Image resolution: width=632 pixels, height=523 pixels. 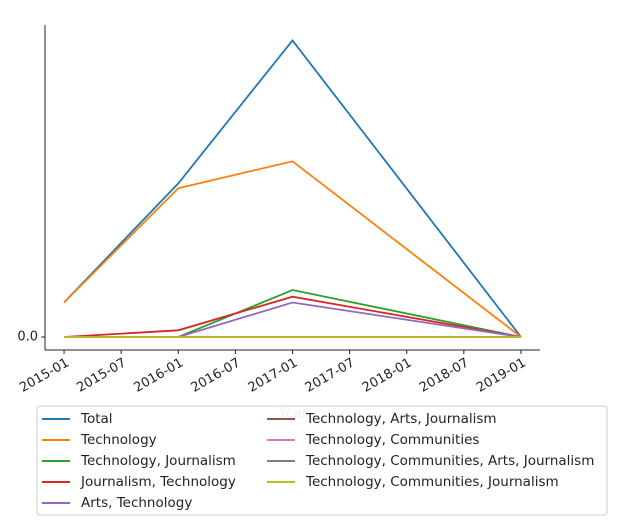 What do you see at coordinates (432, 482) in the screenshot?
I see `legend-label: Technology, Communities, Journalism` at bounding box center [432, 482].